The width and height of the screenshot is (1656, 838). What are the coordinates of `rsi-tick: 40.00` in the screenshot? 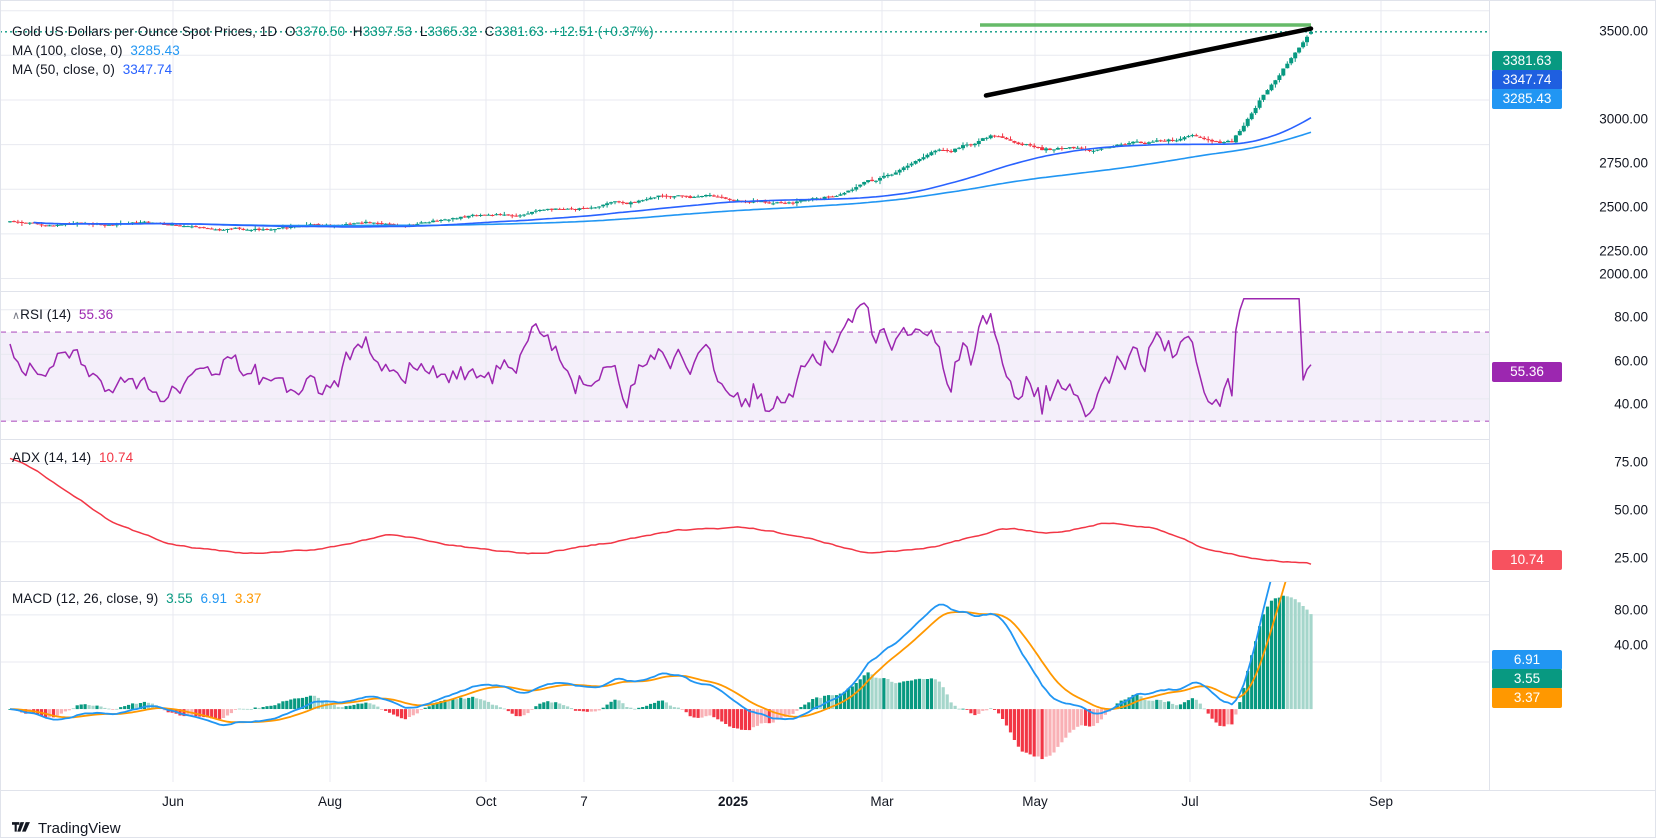 It's located at (1631, 404).